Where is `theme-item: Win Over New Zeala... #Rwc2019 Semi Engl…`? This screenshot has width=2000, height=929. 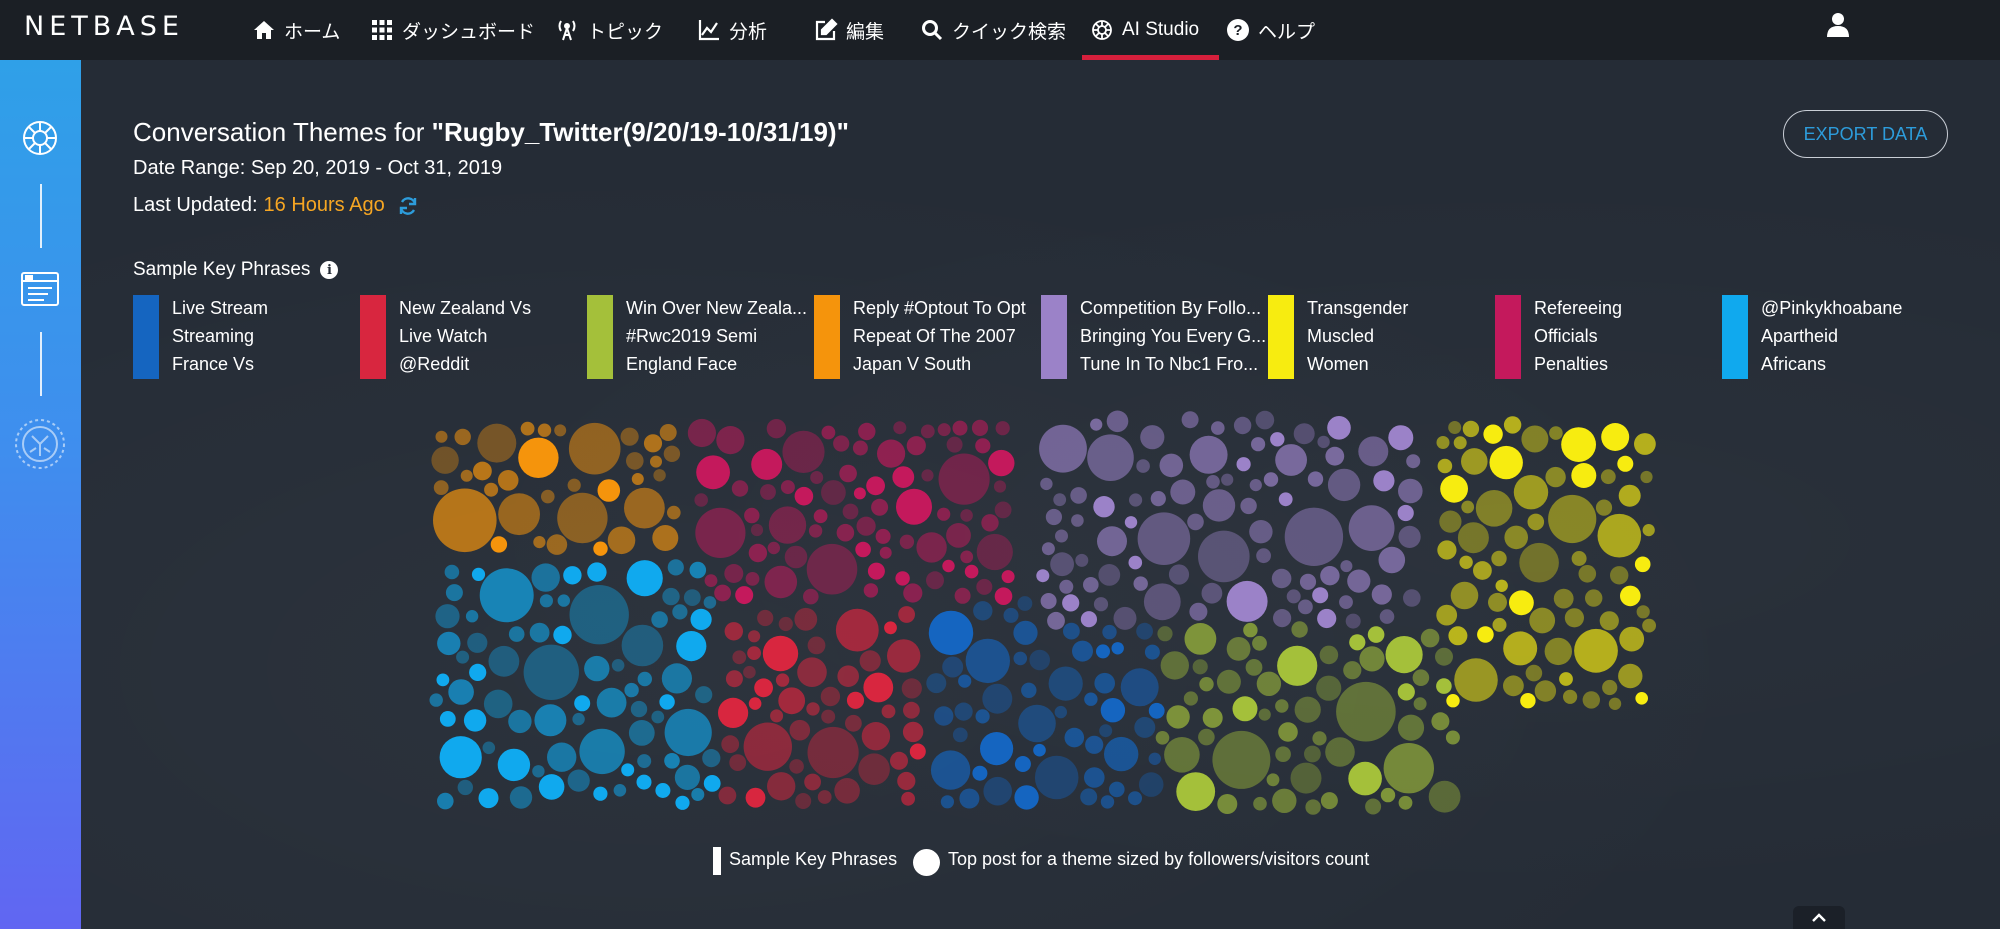 theme-item: Win Over New Zeala... #Rwc2019 Semi Engl… is located at coordinates (697, 337).